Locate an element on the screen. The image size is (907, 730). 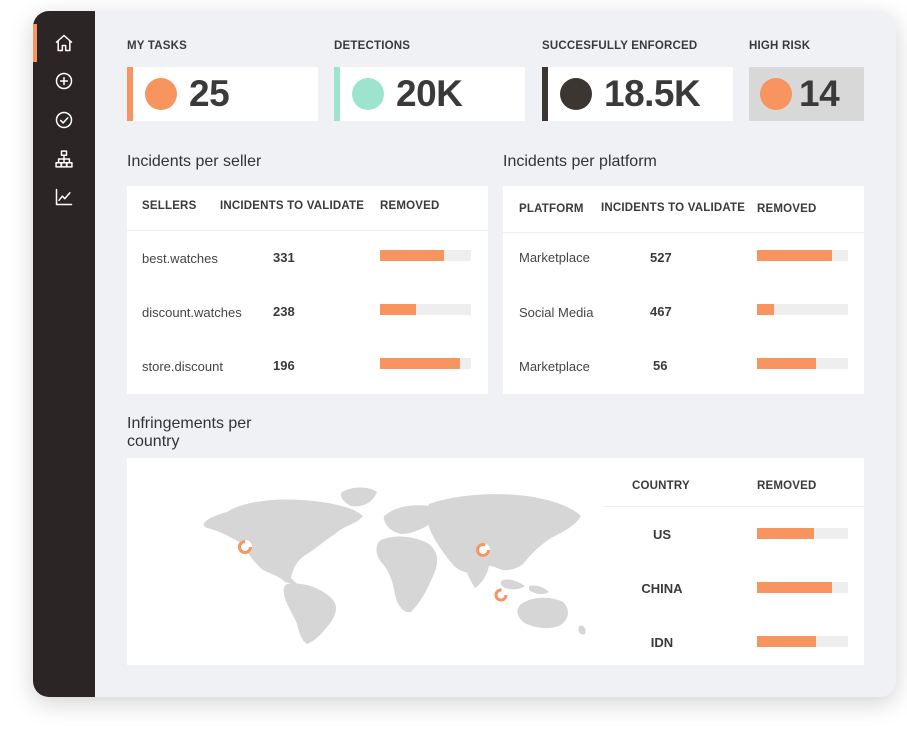
map-greenland is located at coordinates (359, 497).